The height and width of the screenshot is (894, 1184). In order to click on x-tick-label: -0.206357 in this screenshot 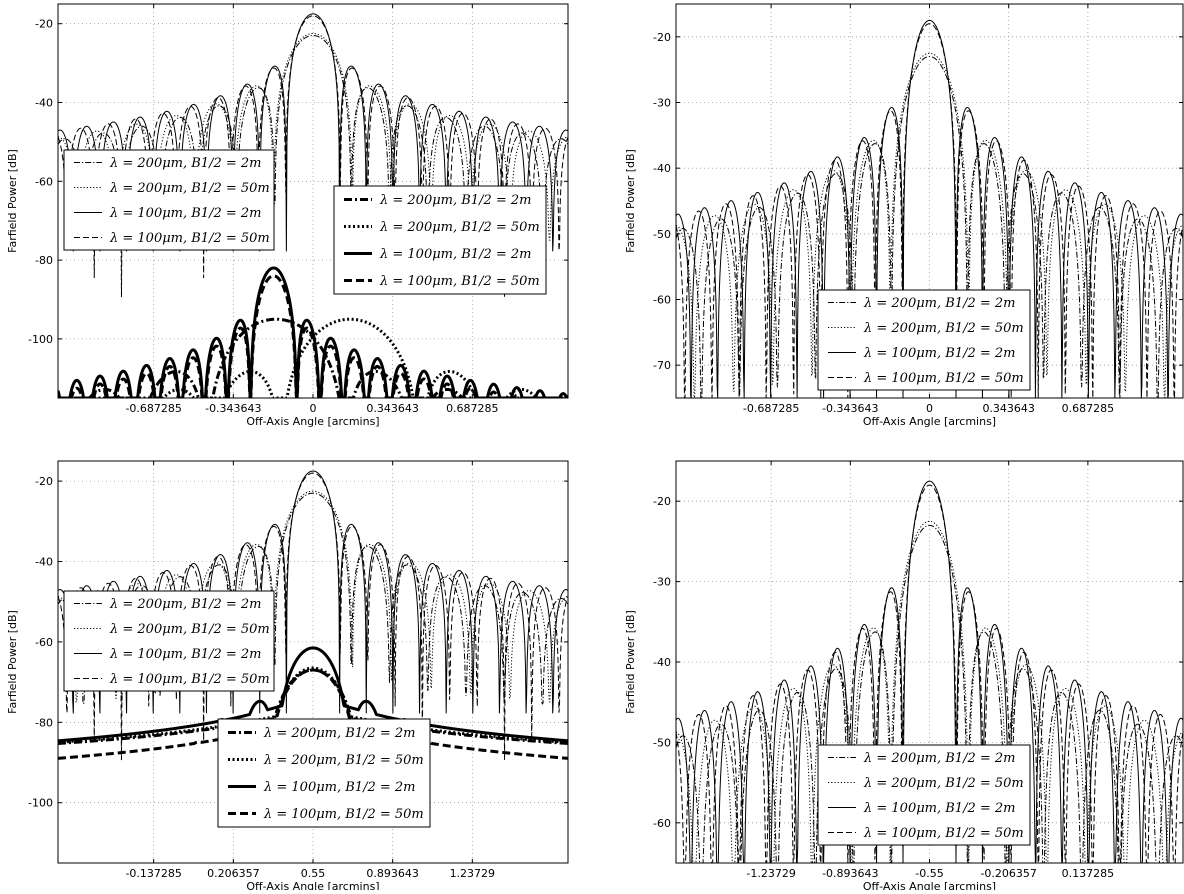, I will do `click(1008, 873)`.